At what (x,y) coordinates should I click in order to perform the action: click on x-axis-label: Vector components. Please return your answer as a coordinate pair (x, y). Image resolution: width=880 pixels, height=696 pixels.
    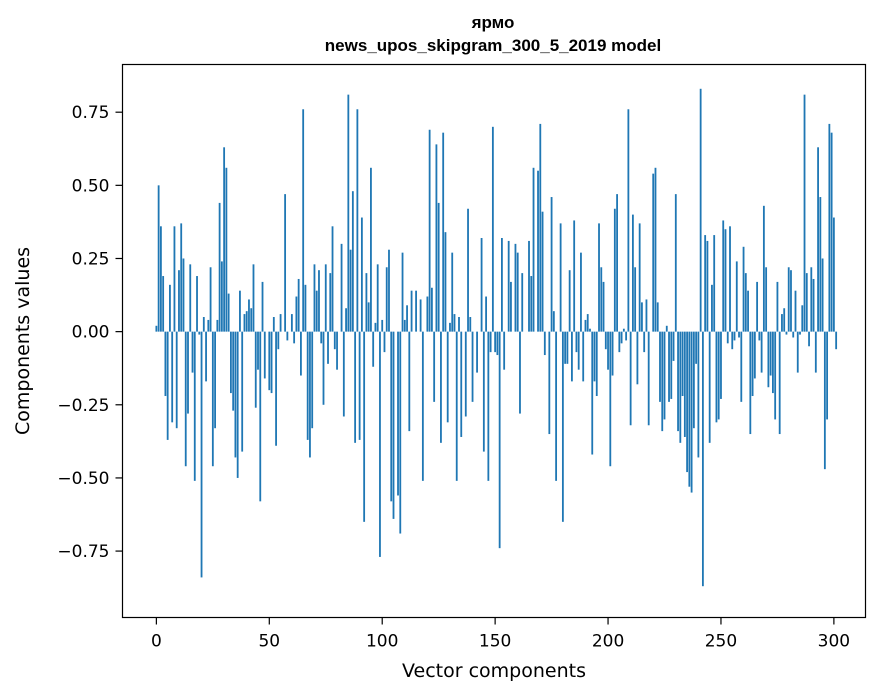
    Looking at the image, I should click on (494, 671).